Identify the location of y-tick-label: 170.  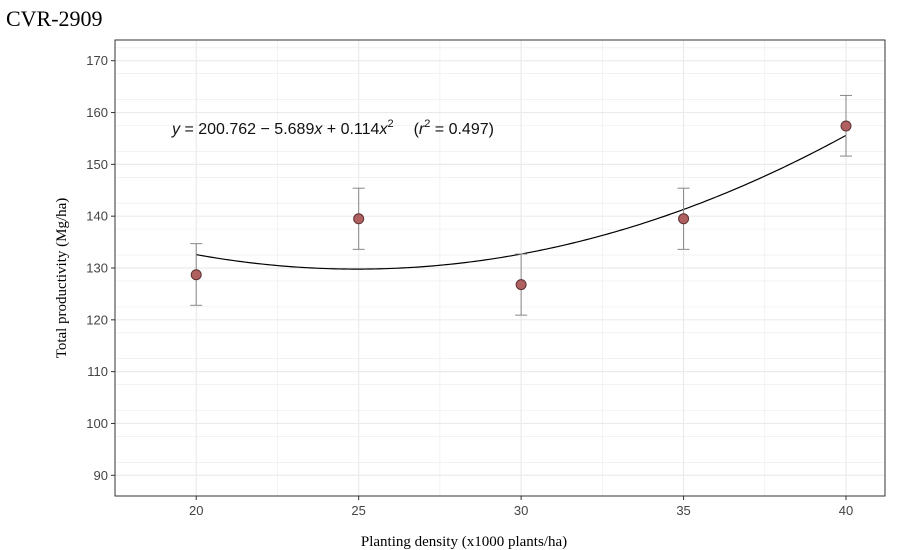
(97, 60).